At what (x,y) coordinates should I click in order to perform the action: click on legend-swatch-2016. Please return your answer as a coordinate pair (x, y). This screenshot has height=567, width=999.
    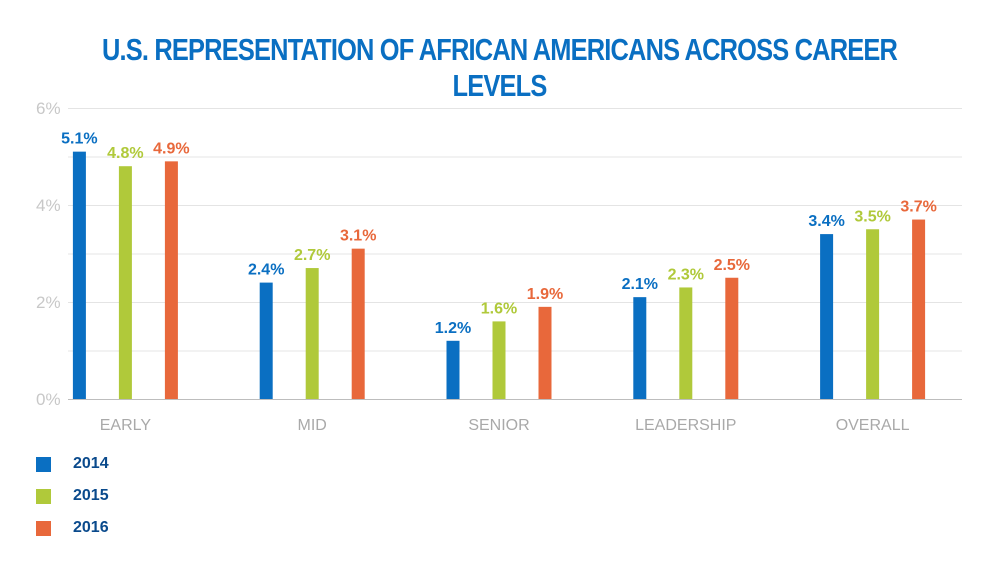
    Looking at the image, I should click on (43, 528).